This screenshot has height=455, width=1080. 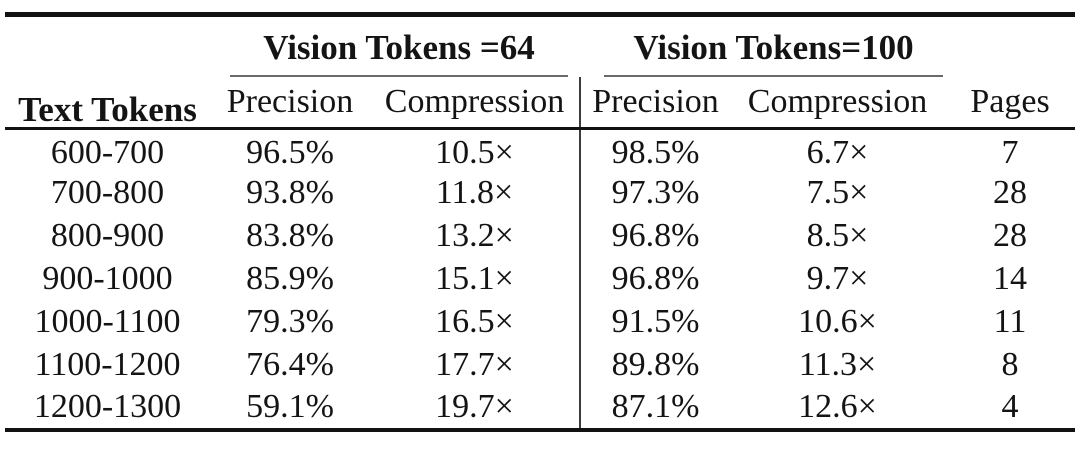 What do you see at coordinates (399, 53) in the screenshot?
I see `group-label-vision-tokens-64: Vision Tokens =64` at bounding box center [399, 53].